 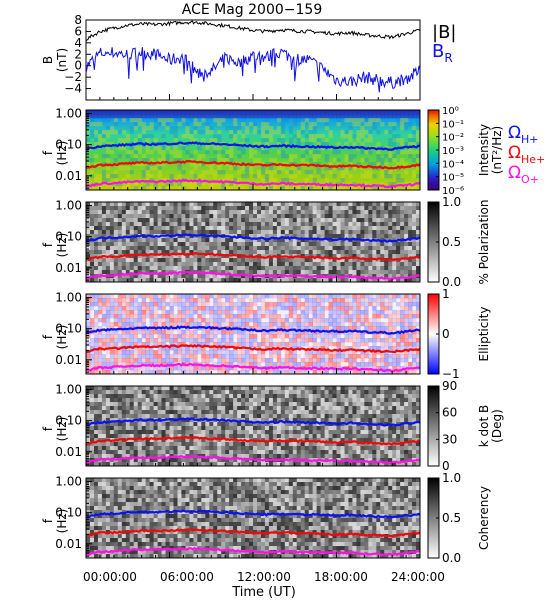 I want to click on colorbar-tick-label: 10⁻⁴, so click(x=453, y=164).